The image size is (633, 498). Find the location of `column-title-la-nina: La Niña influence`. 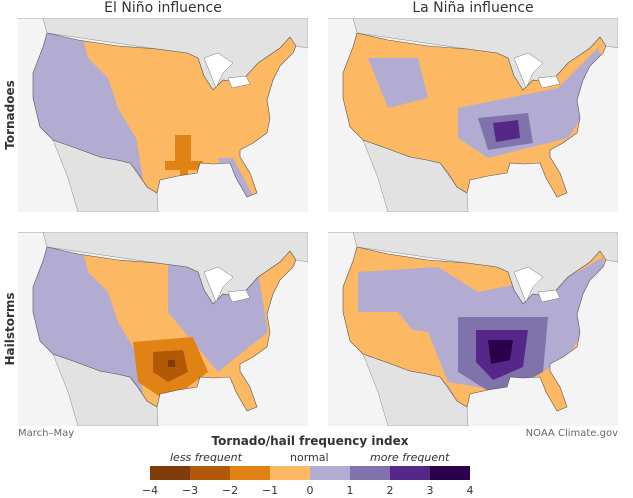

column-title-la-nina: La Niña influence is located at coordinates (473, 8).